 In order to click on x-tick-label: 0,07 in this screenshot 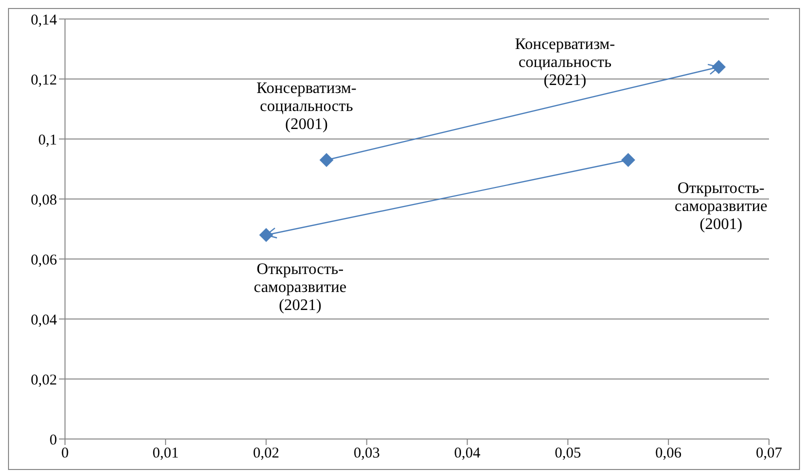, I will do `click(769, 454)`.